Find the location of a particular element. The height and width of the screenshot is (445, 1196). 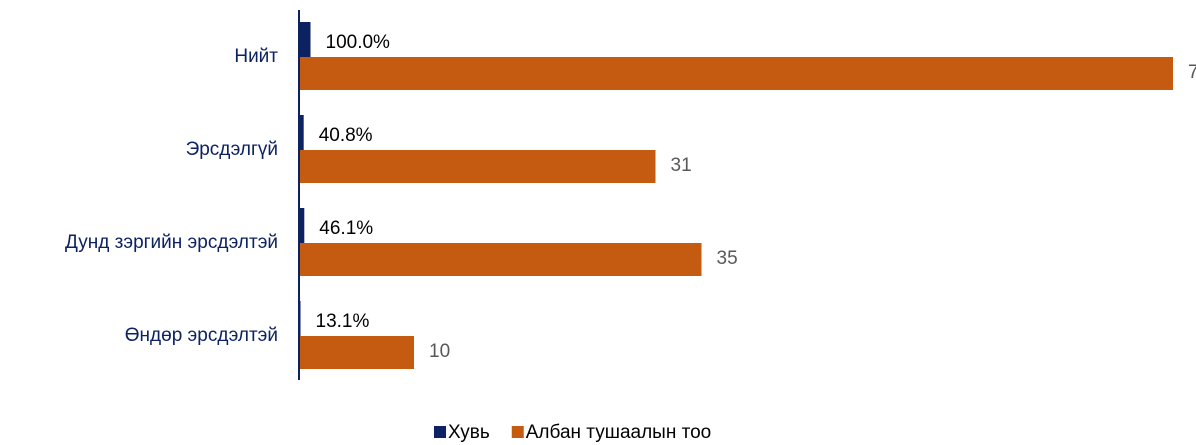

data-label: 35 is located at coordinates (727, 258).